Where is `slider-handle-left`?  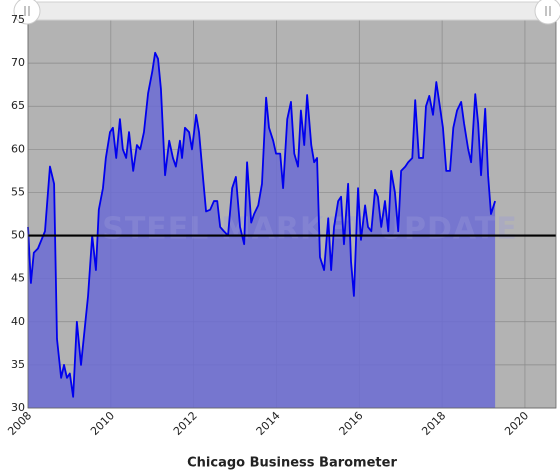 slider-handle-left is located at coordinates (27, 12).